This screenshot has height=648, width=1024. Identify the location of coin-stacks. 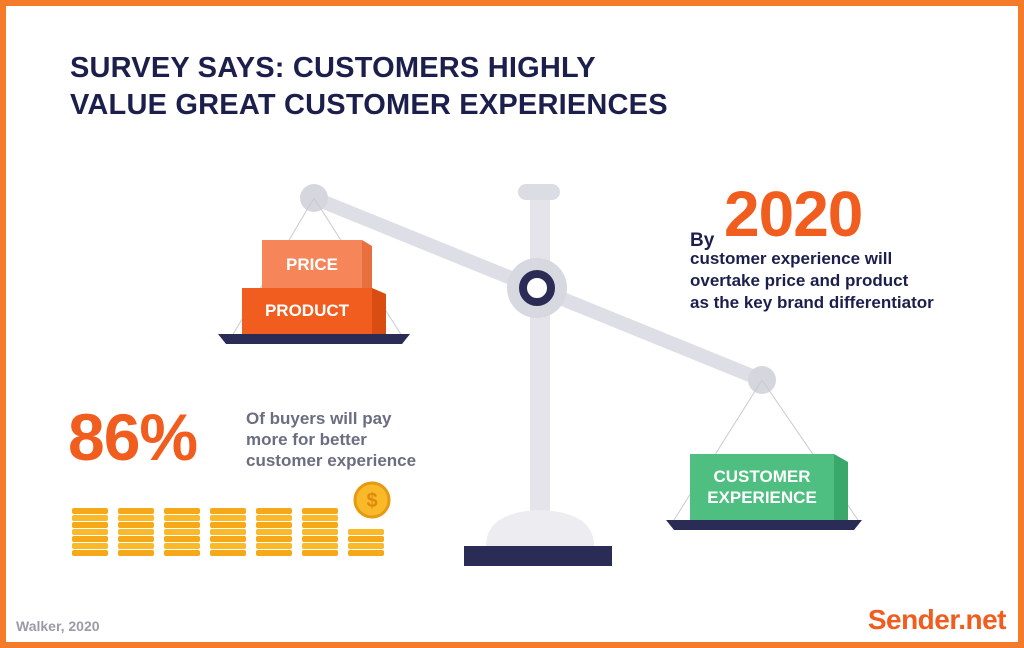
(228, 532).